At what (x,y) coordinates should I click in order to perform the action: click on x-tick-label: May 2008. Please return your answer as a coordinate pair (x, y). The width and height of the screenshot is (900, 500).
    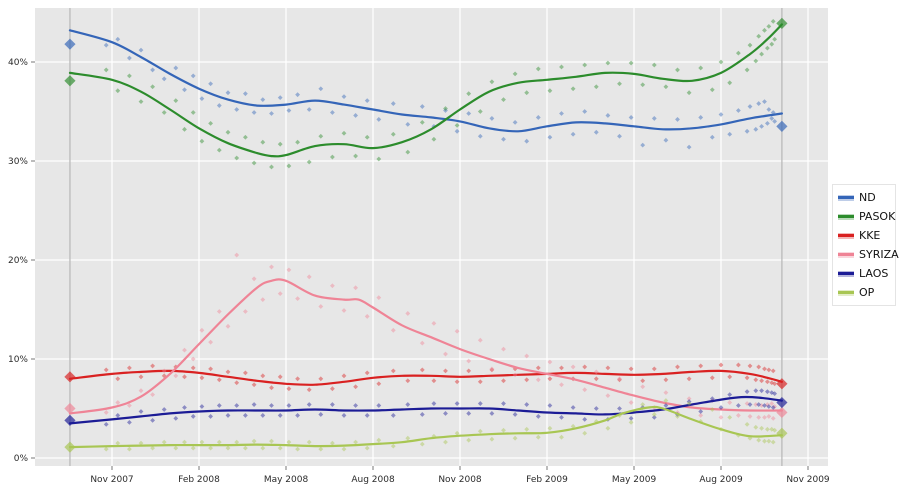
    Looking at the image, I should click on (286, 480).